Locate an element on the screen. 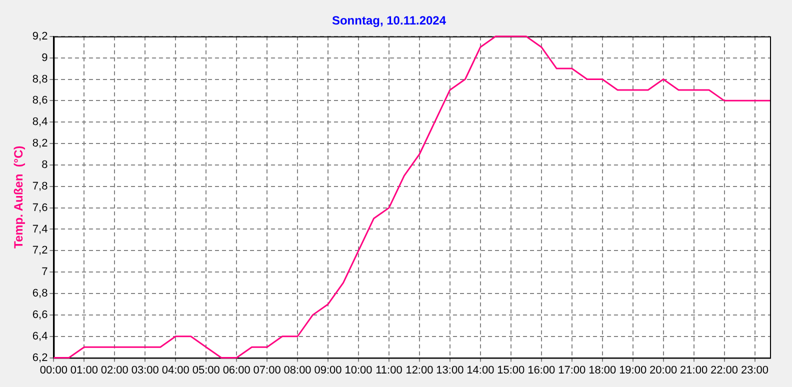  y-tick-label: 8 is located at coordinates (45, 164).